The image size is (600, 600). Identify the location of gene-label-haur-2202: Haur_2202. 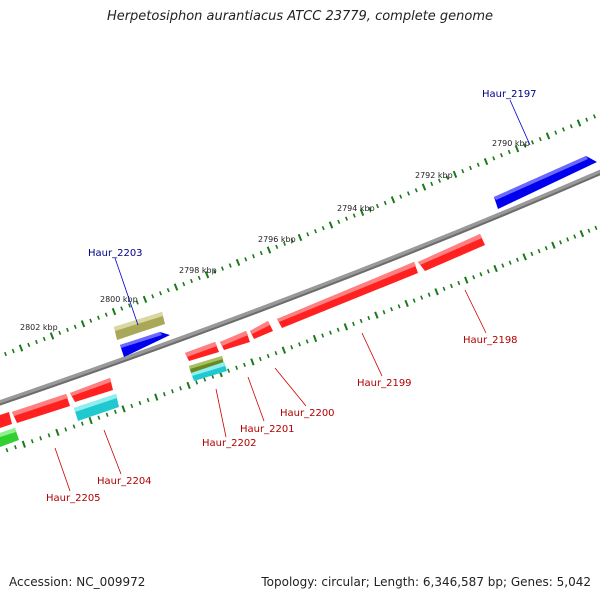
(229, 443).